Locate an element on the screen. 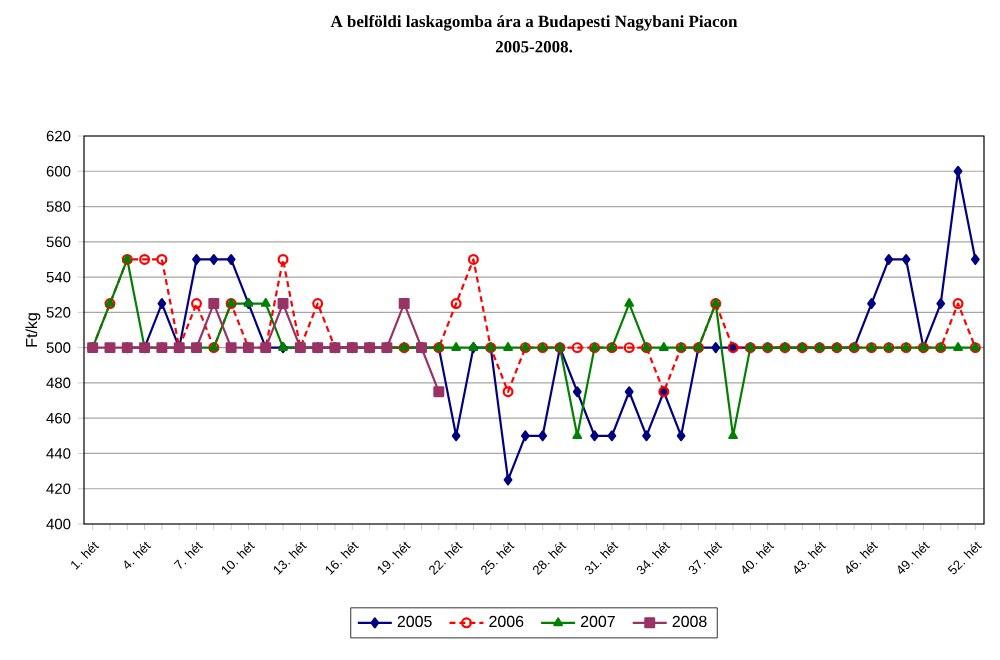 The image size is (1000, 660). chart-subtitle: 2005-2008. is located at coordinates (534, 47).